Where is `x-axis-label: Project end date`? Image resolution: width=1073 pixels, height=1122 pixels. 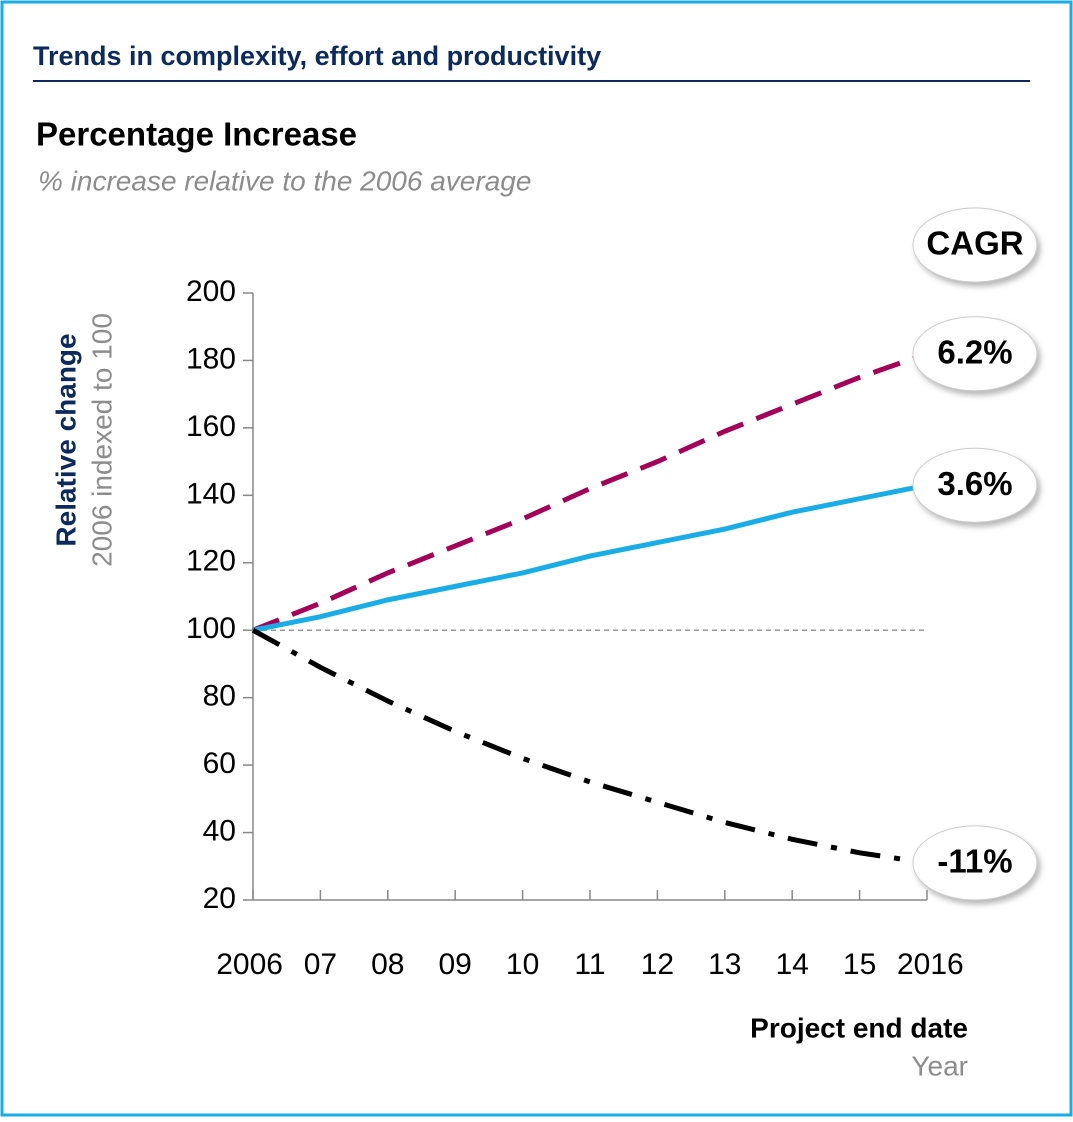
x-axis-label: Project end date is located at coordinates (859, 1027).